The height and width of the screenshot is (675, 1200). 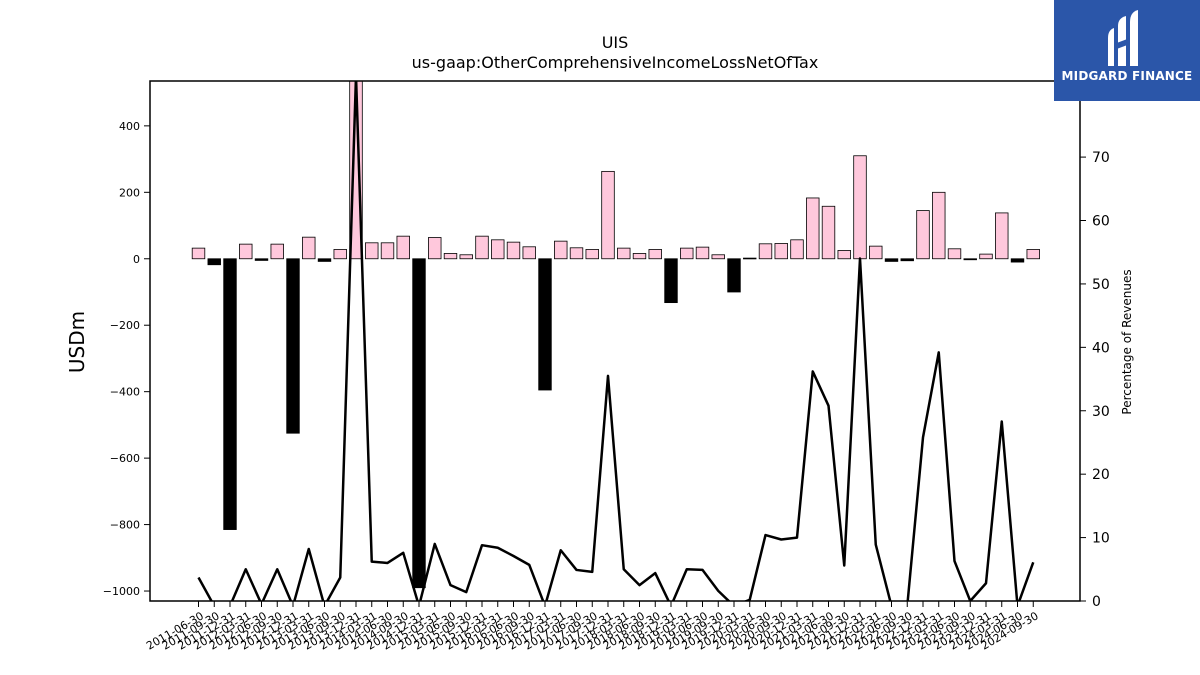 What do you see at coordinates (1123, 38) in the screenshot?
I see `midgard-logo-icon` at bounding box center [1123, 38].